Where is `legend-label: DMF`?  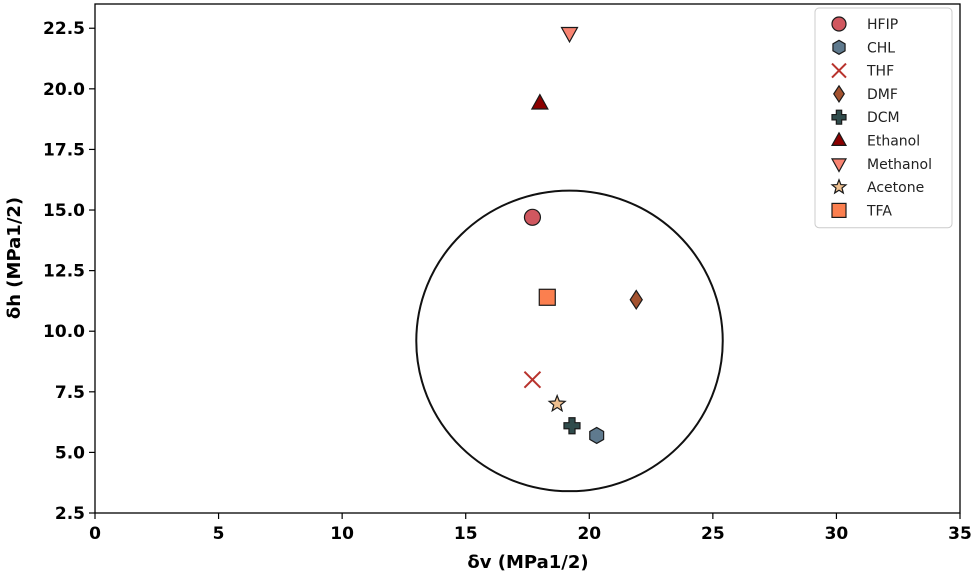
legend-label: DMF is located at coordinates (882, 95).